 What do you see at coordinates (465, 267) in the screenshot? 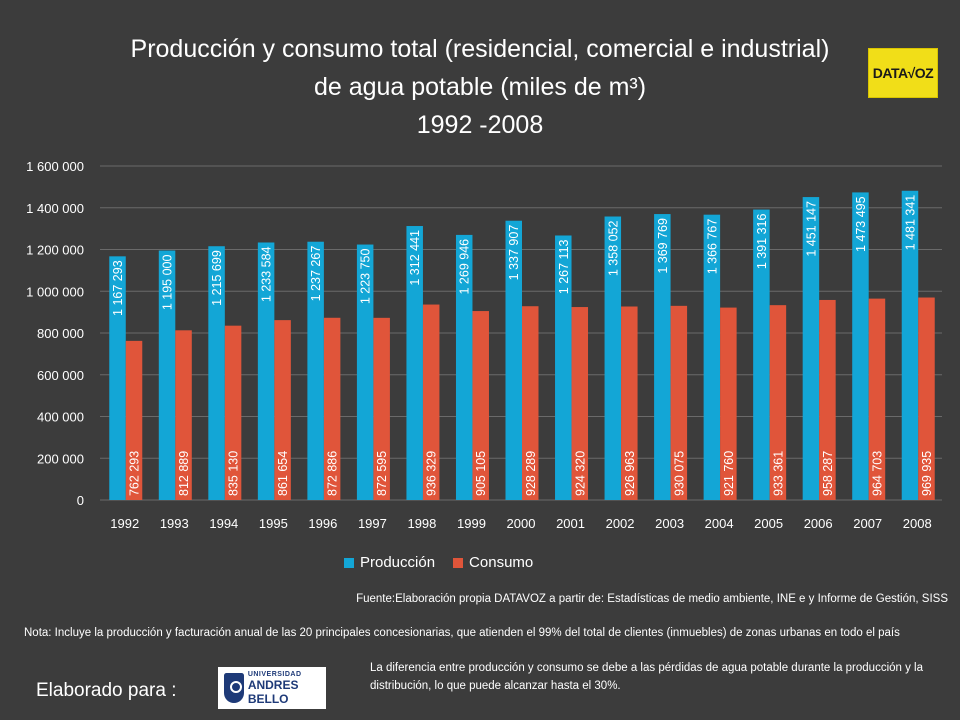
I see `data-label-produccion: 1 269 946` at bounding box center [465, 267].